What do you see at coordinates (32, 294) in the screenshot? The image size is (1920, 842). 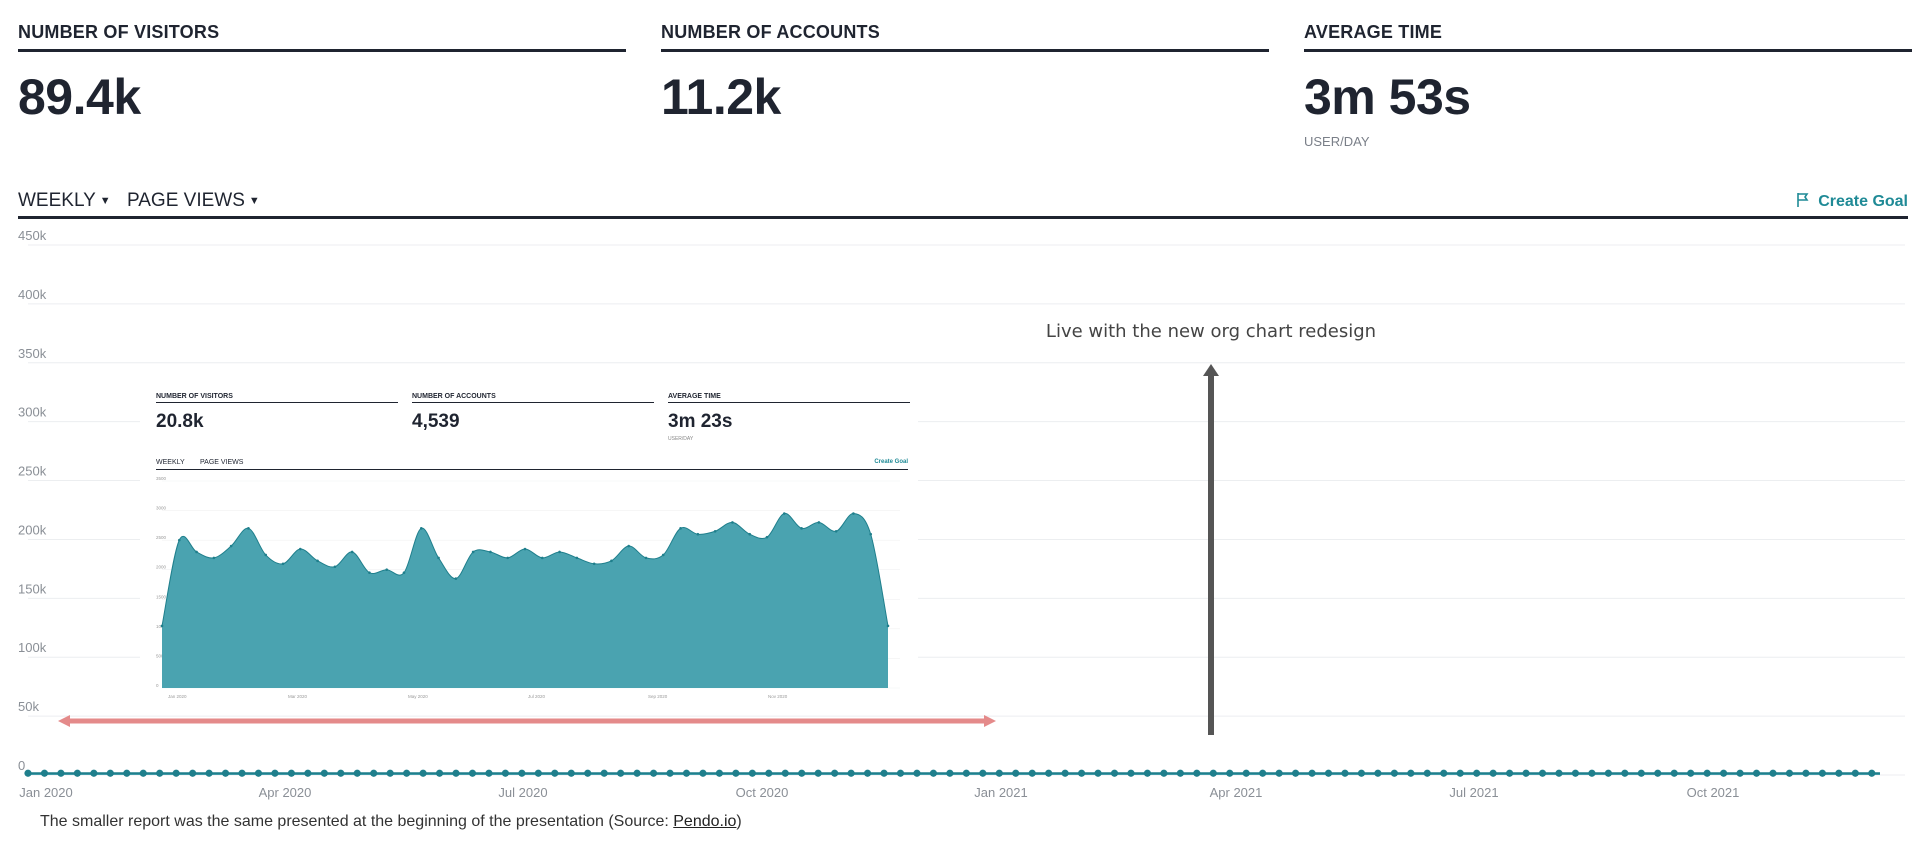 I see `y-tick-label: 400k` at bounding box center [32, 294].